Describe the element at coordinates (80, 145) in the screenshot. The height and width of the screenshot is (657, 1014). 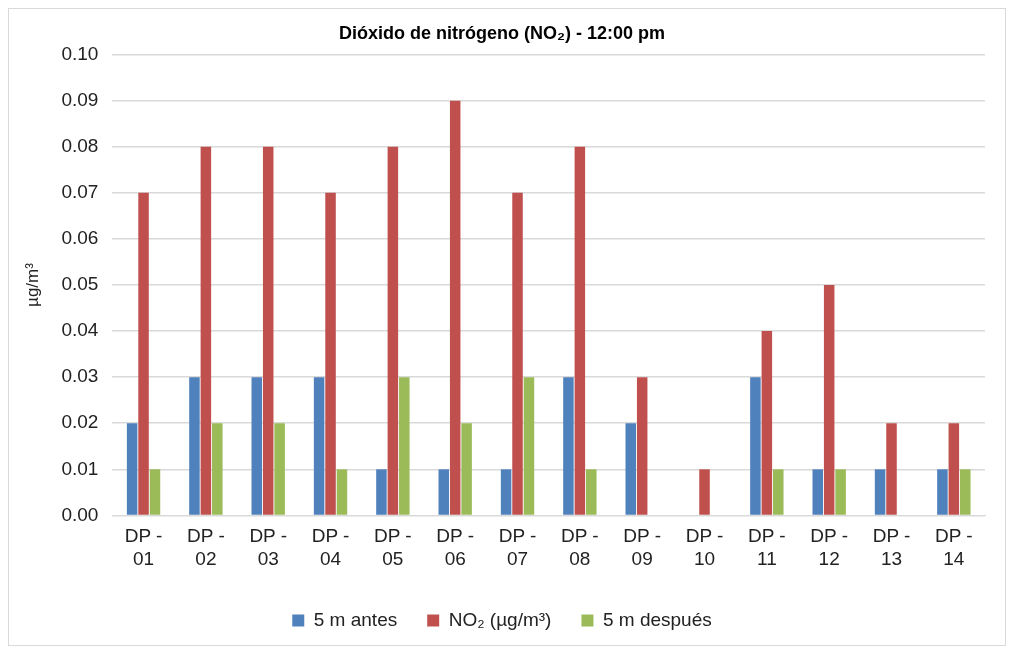
I see `y-tick-label: 0.08` at that location.